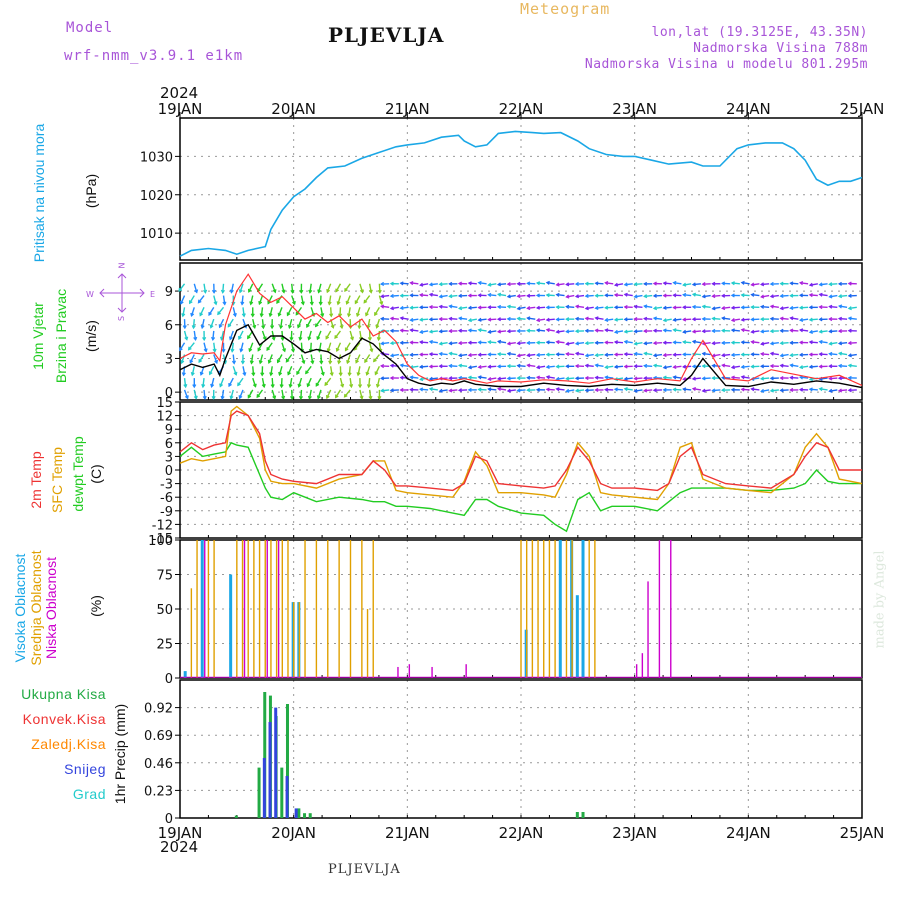 This screenshot has width=900, height=900. What do you see at coordinates (162, 525) in the screenshot?
I see `y-tick-label: -12` at bounding box center [162, 525].